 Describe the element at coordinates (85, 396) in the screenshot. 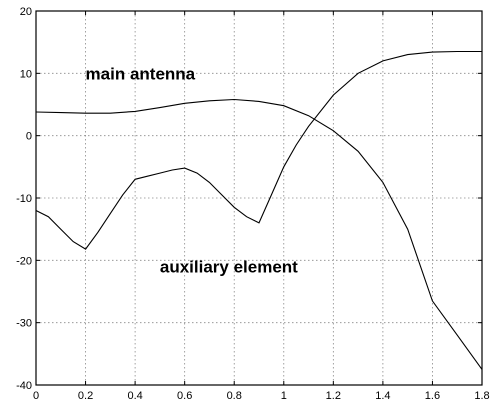

I see `x-tick-label: 0.2` at that location.